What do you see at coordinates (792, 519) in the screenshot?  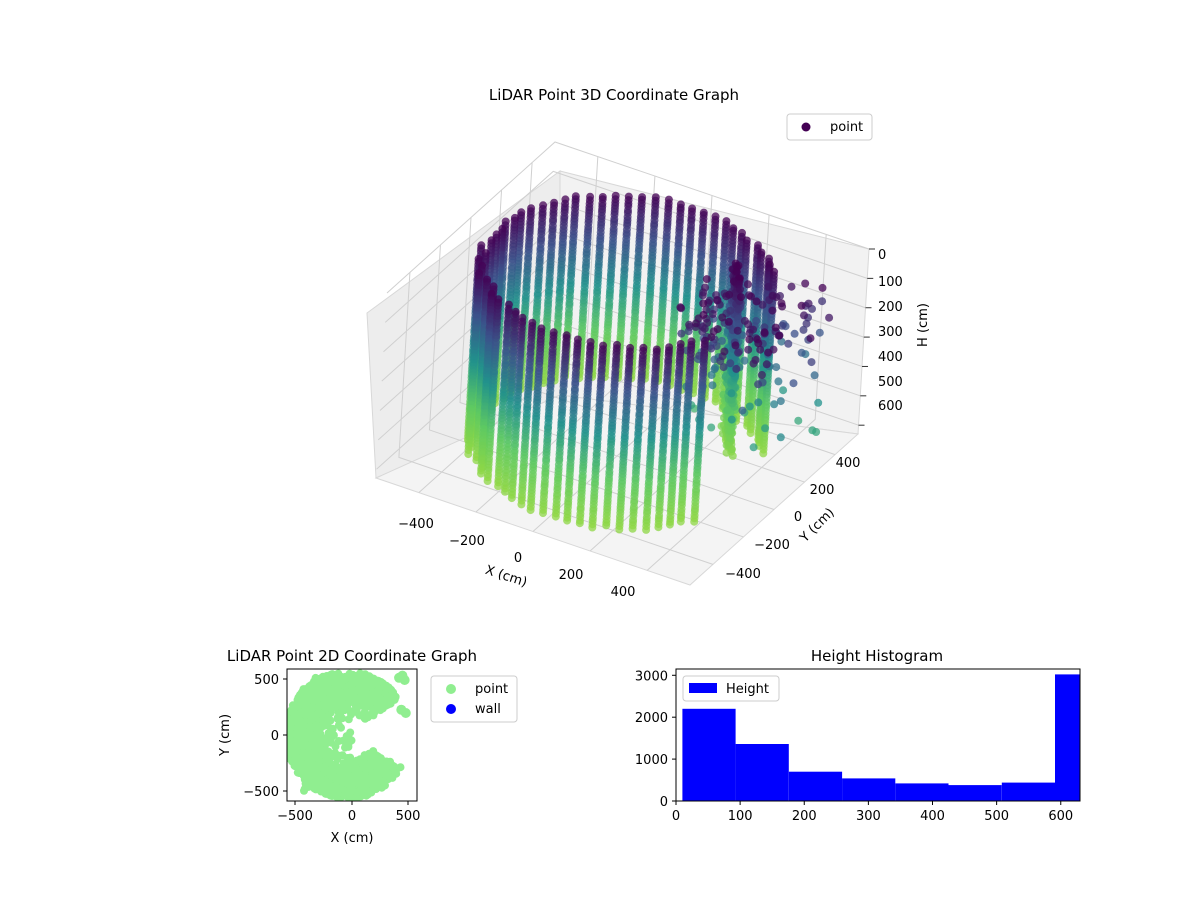 I see `chart-3d-y-ticks: −400 −200 0 200 400` at bounding box center [792, 519].